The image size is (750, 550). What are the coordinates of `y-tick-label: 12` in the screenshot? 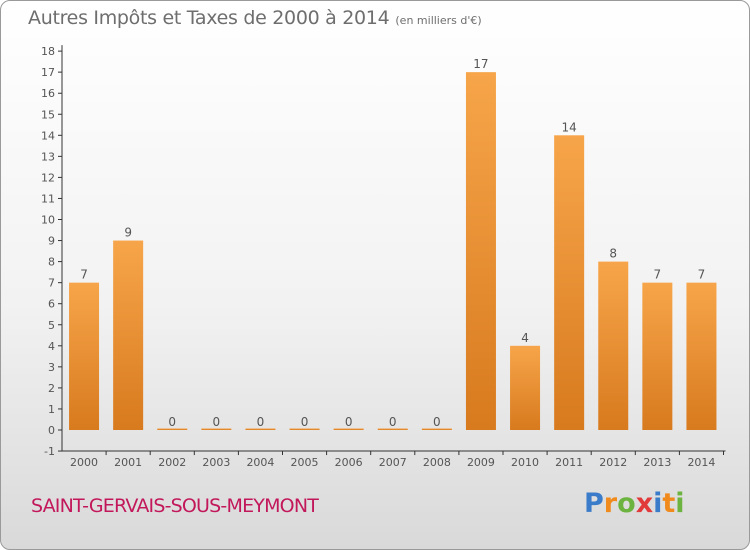 It's located at (48, 177).